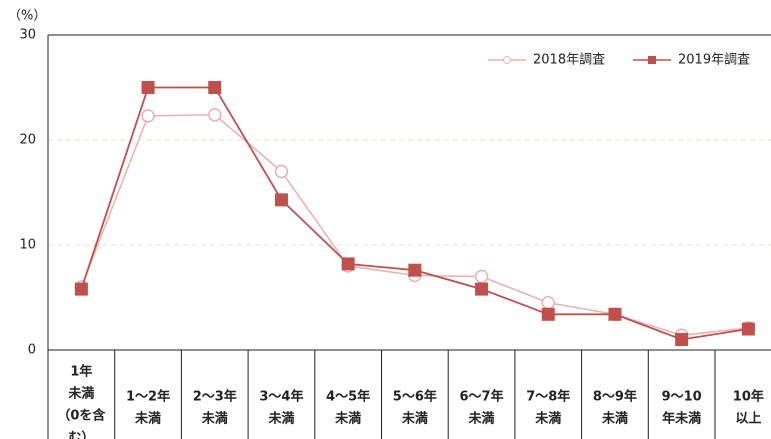  What do you see at coordinates (148, 397) in the screenshot?
I see `x-tick-label: 1〜2年` at bounding box center [148, 397].